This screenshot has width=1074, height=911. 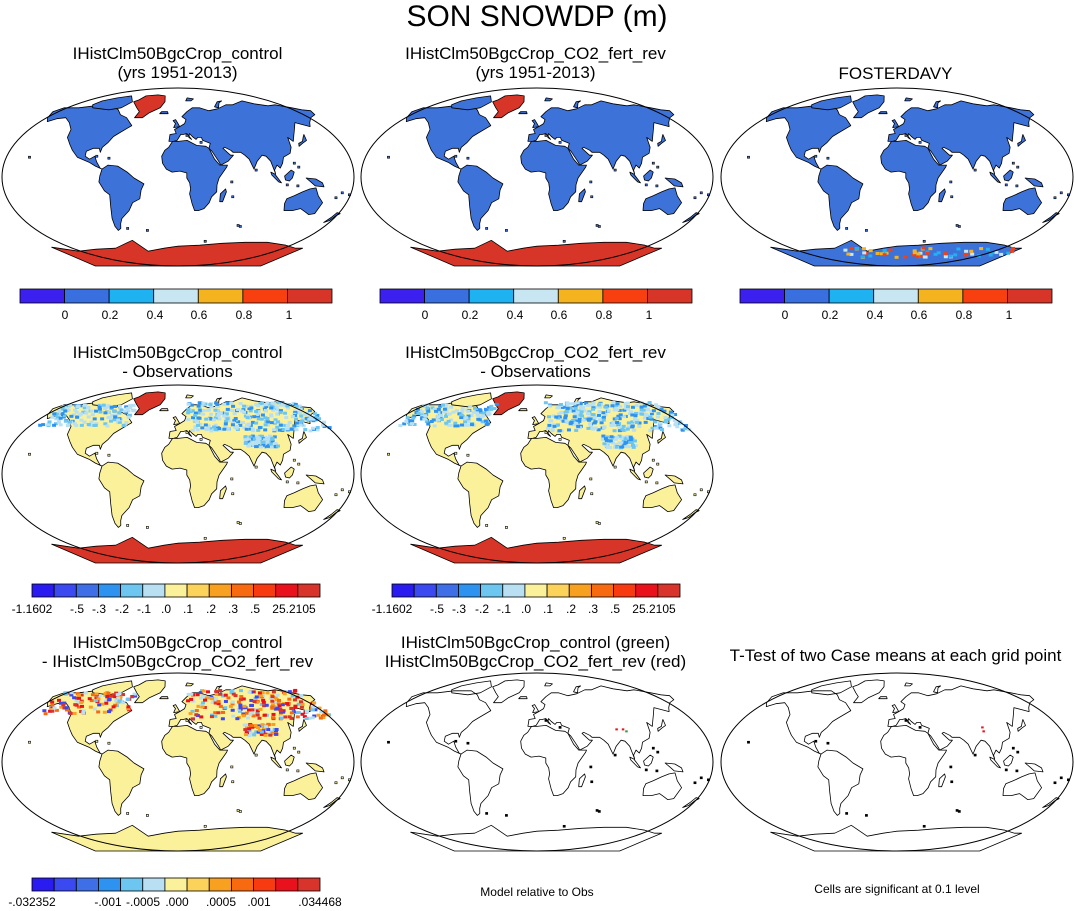 What do you see at coordinates (108, 902) in the screenshot?
I see `cb6-label: -.001` at bounding box center [108, 902].